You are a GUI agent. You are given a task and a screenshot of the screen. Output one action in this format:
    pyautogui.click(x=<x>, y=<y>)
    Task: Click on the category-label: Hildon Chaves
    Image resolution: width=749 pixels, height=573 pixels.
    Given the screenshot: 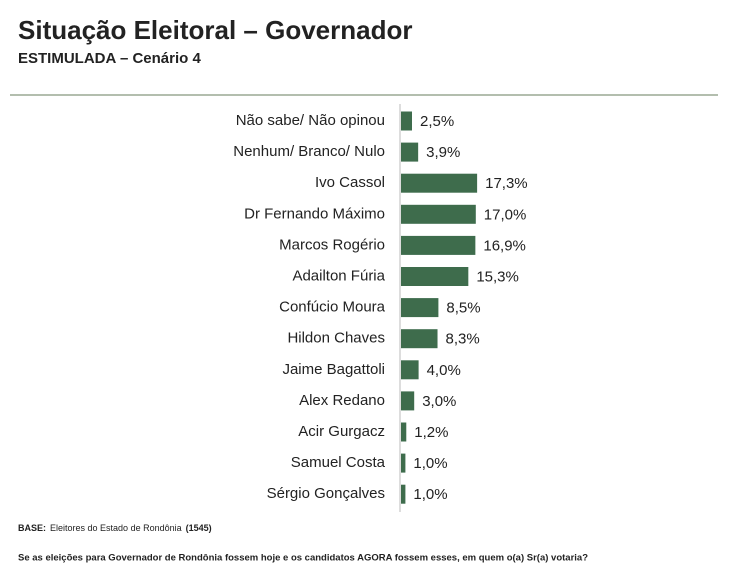 What is the action you would take?
    pyautogui.click(x=336, y=338)
    